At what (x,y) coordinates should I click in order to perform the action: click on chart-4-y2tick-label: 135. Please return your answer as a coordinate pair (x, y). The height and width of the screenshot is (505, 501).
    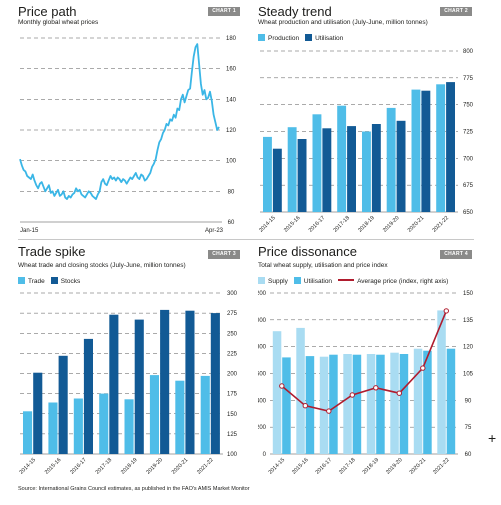
    Looking at the image, I should click on (468, 321).